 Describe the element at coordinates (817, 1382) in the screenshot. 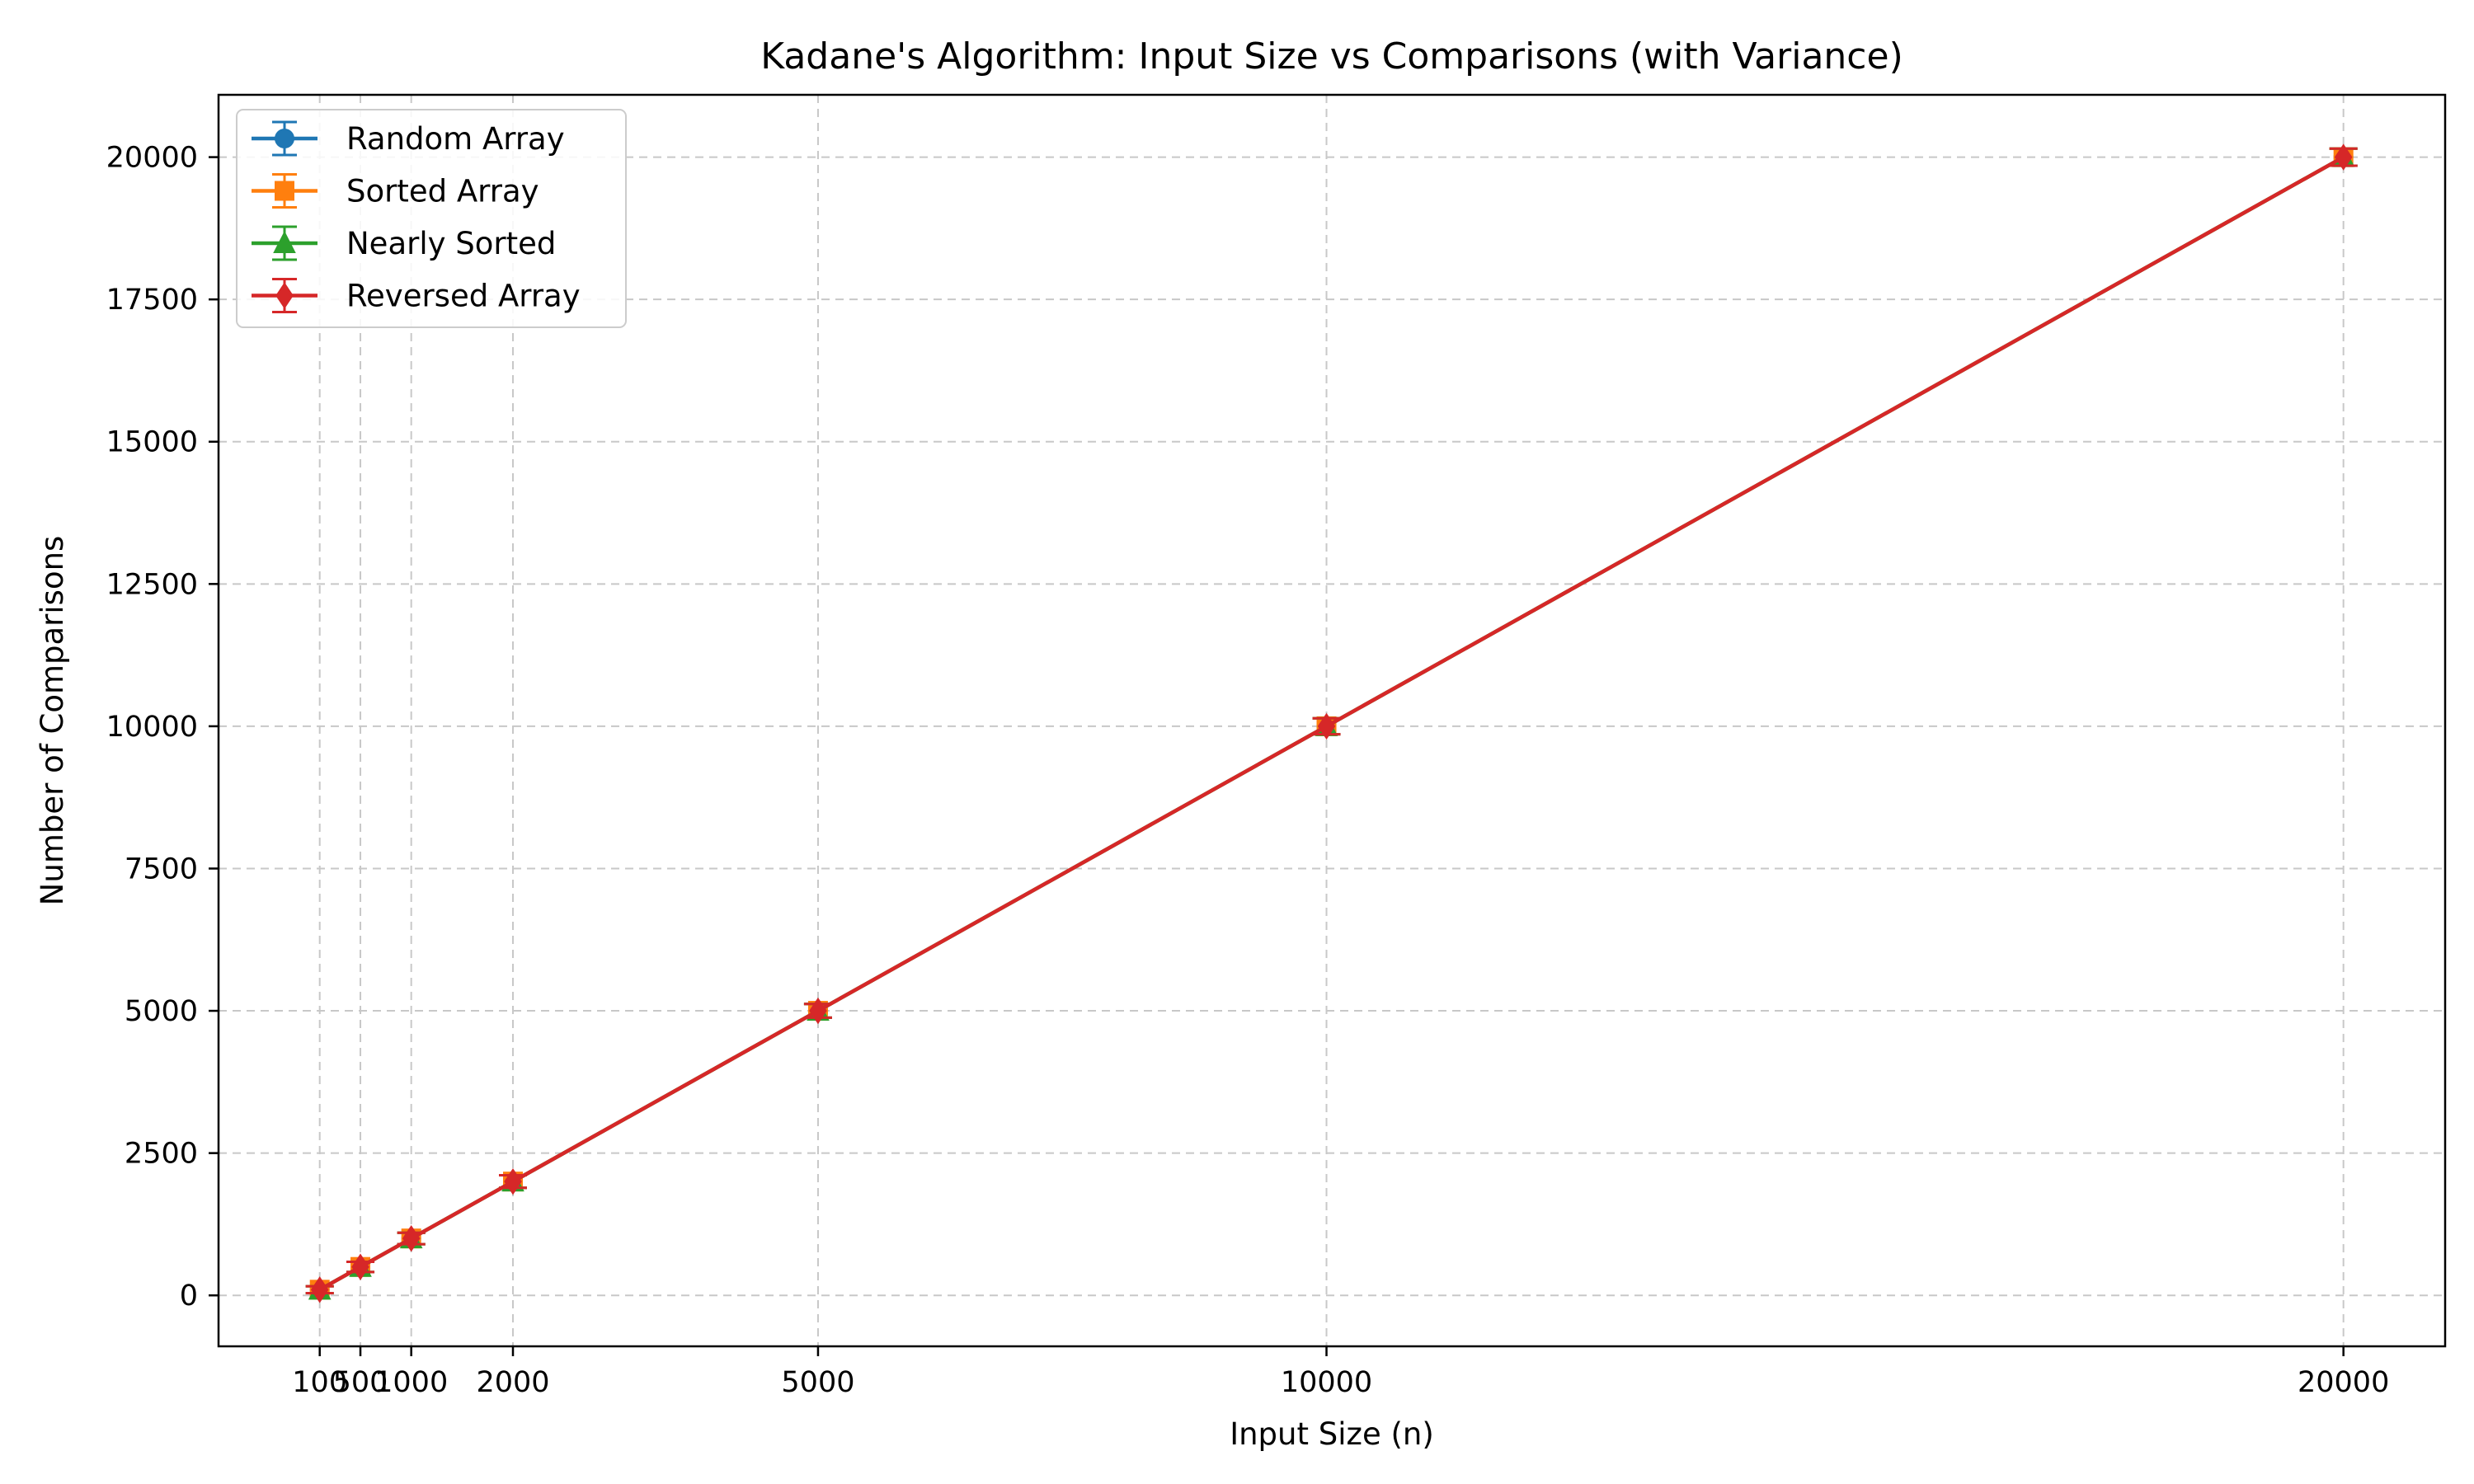

I see `x-tick-label: 5000` at that location.